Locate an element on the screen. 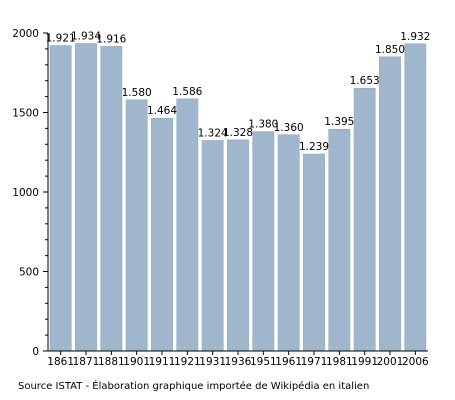 Image resolution: width=455 pixels, height=400 pixels. value-label-2006: 1.932 is located at coordinates (415, 37).